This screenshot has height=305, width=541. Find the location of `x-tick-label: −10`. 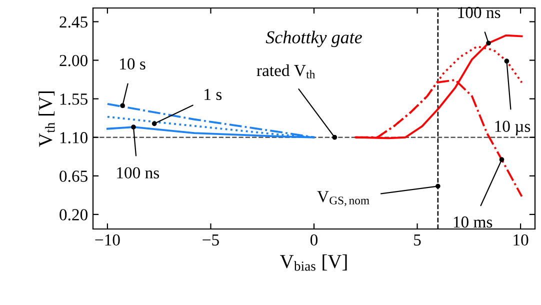

x-tick-label: −10 is located at coordinates (107, 240).